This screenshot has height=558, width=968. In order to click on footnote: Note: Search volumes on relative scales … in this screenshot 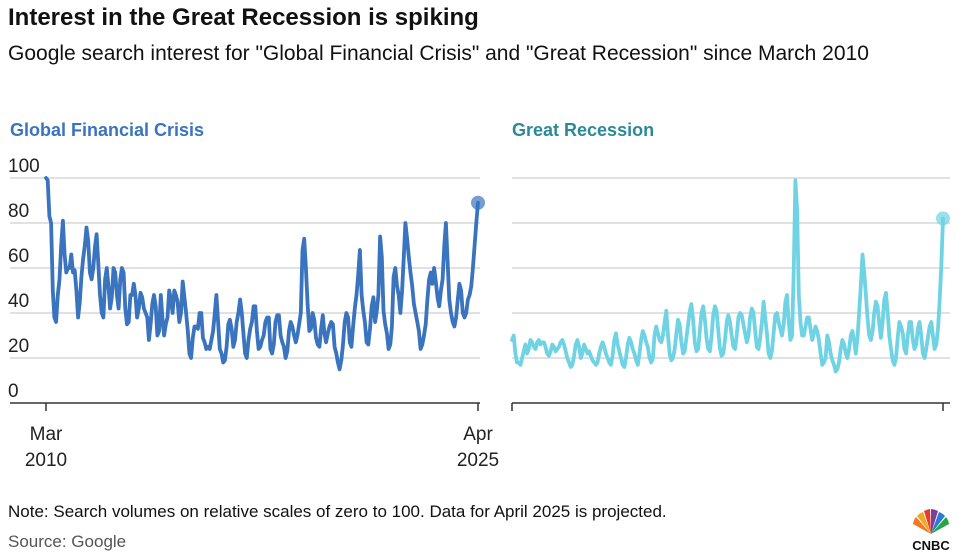, I will do `click(337, 511)`.